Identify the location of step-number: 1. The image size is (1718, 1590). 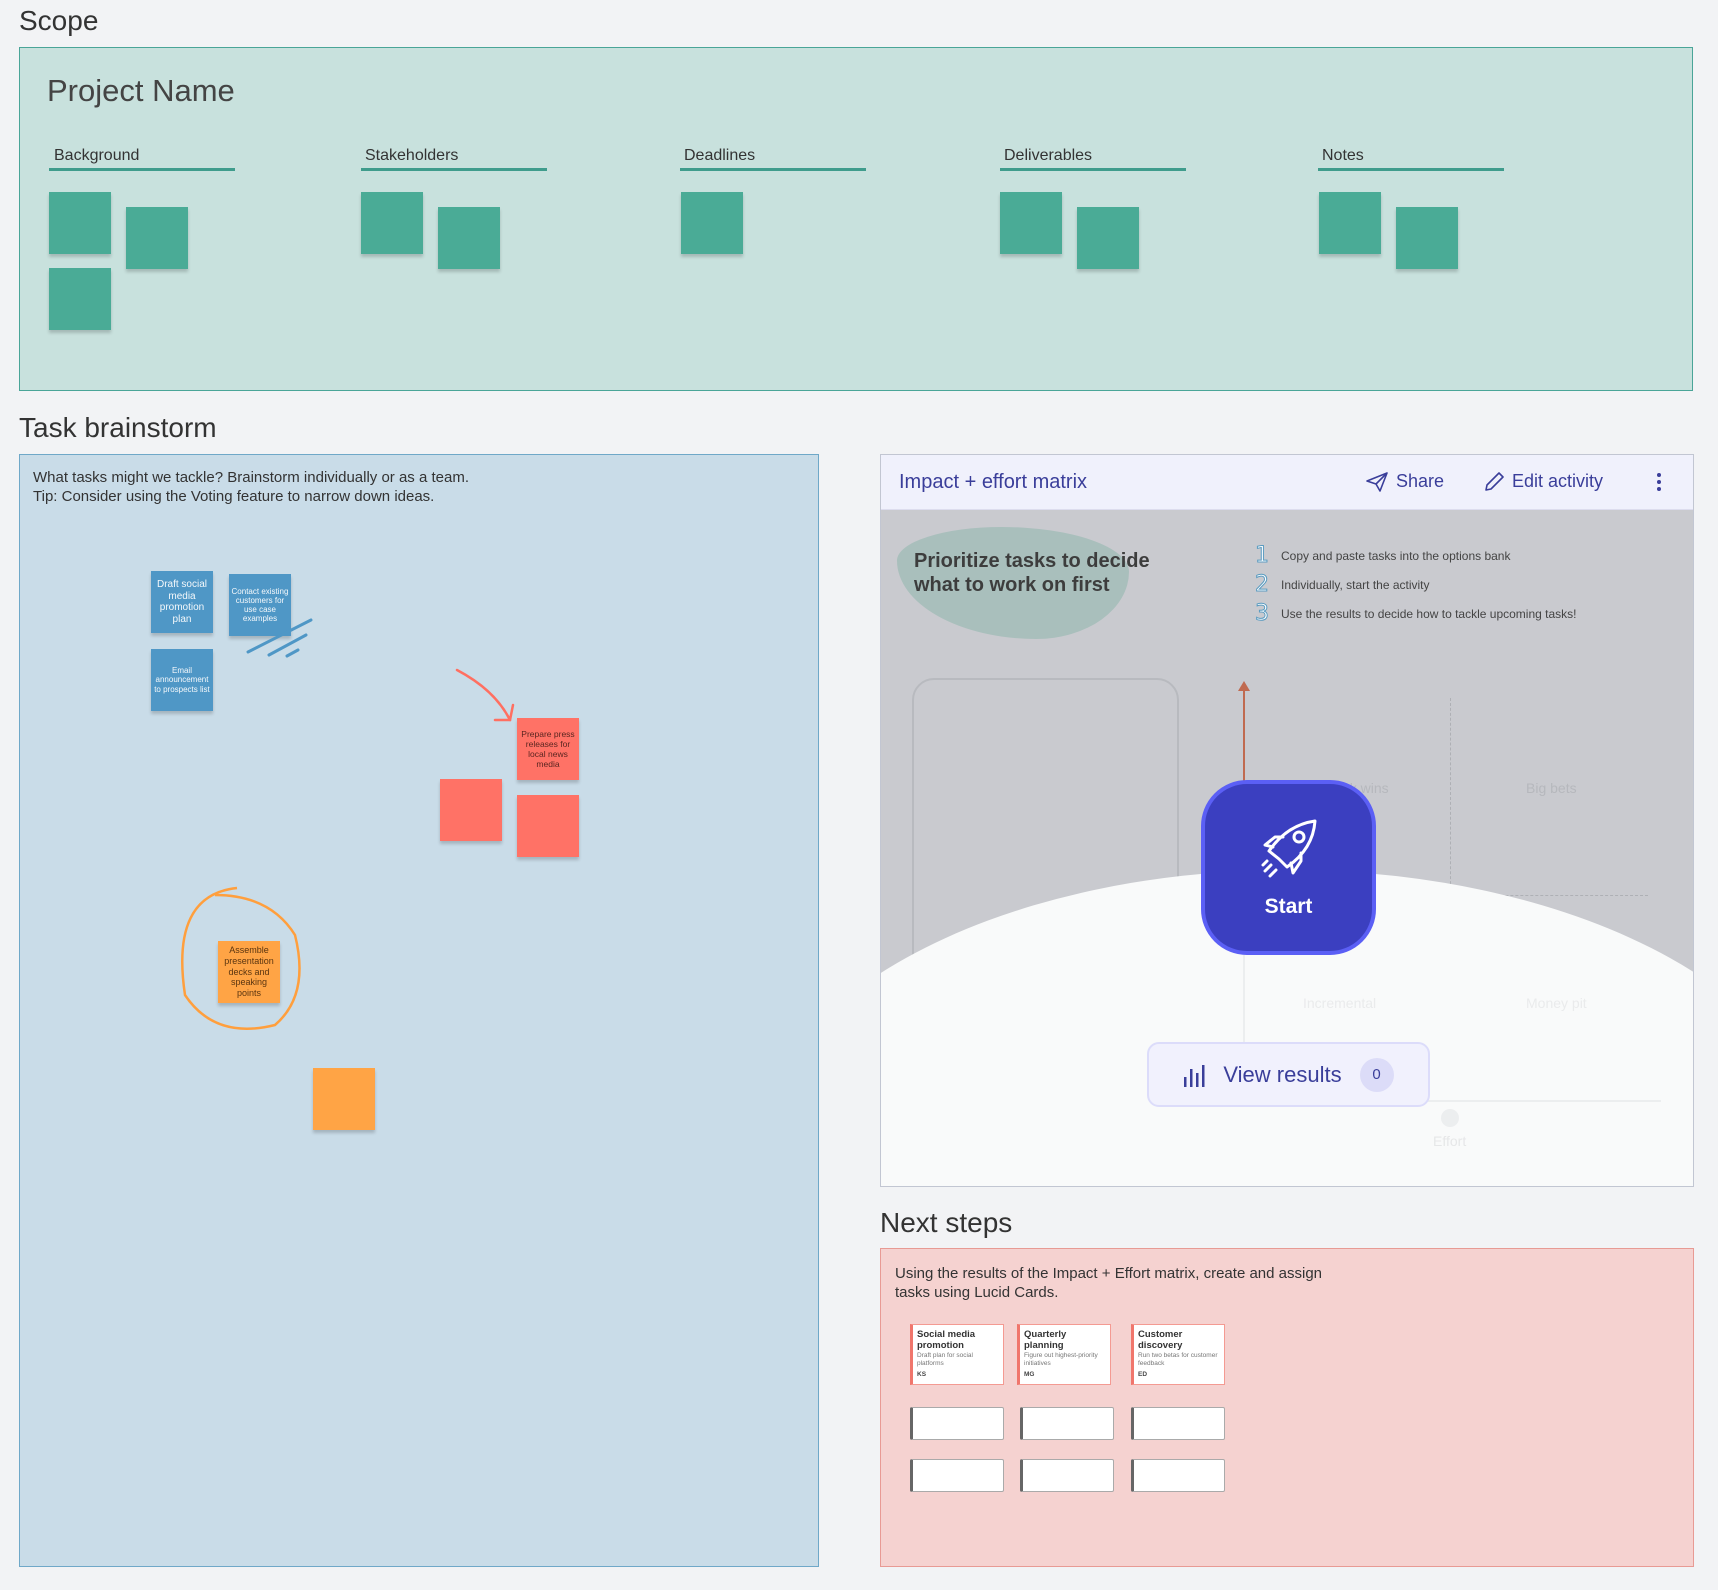
(1262, 556).